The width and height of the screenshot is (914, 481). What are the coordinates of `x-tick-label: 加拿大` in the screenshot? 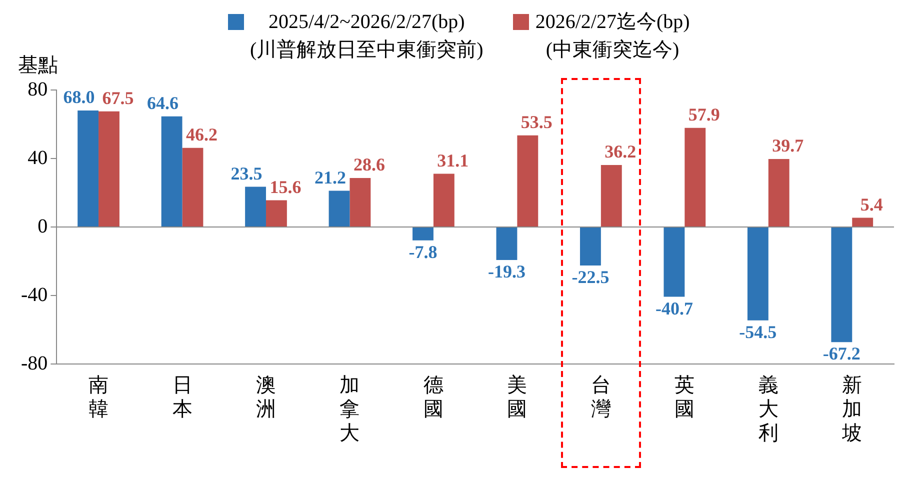 It's located at (350, 409).